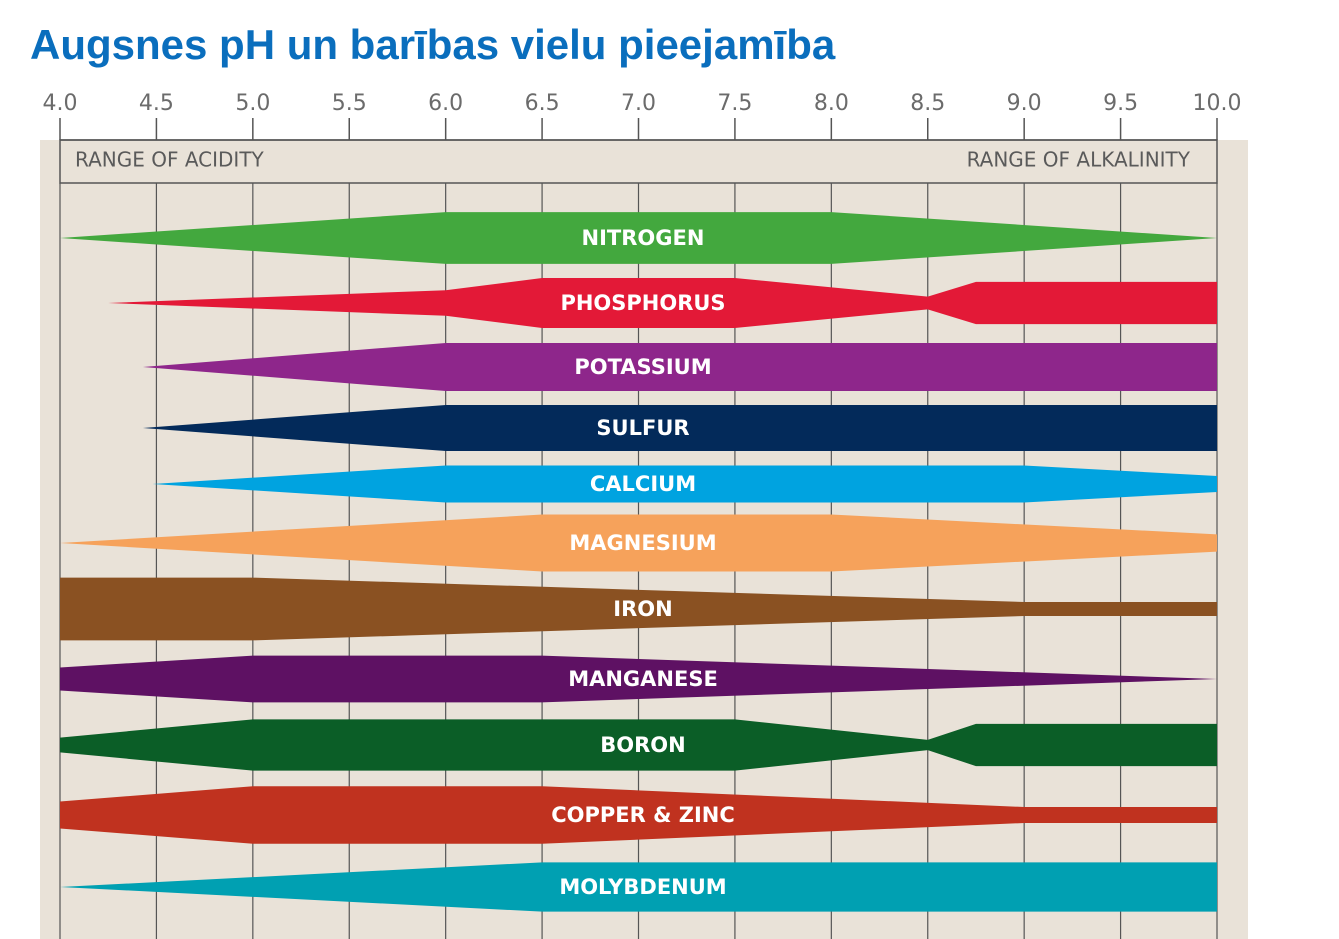 This screenshot has height=939, width=1339. What do you see at coordinates (170, 160) in the screenshot?
I see `annotation: RANGE OF ACIDITY` at bounding box center [170, 160].